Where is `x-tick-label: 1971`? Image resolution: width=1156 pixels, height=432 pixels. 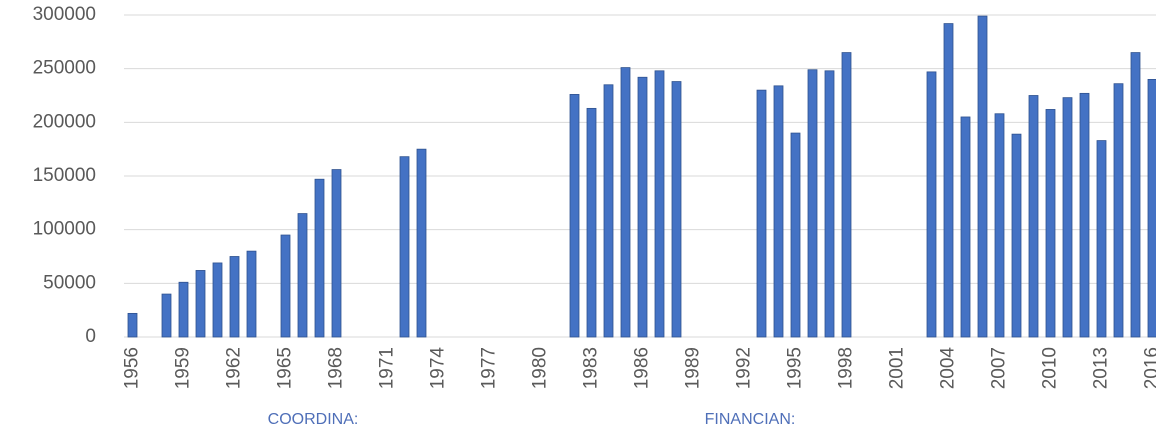
x-tick-label: 1971 is located at coordinates (387, 368).